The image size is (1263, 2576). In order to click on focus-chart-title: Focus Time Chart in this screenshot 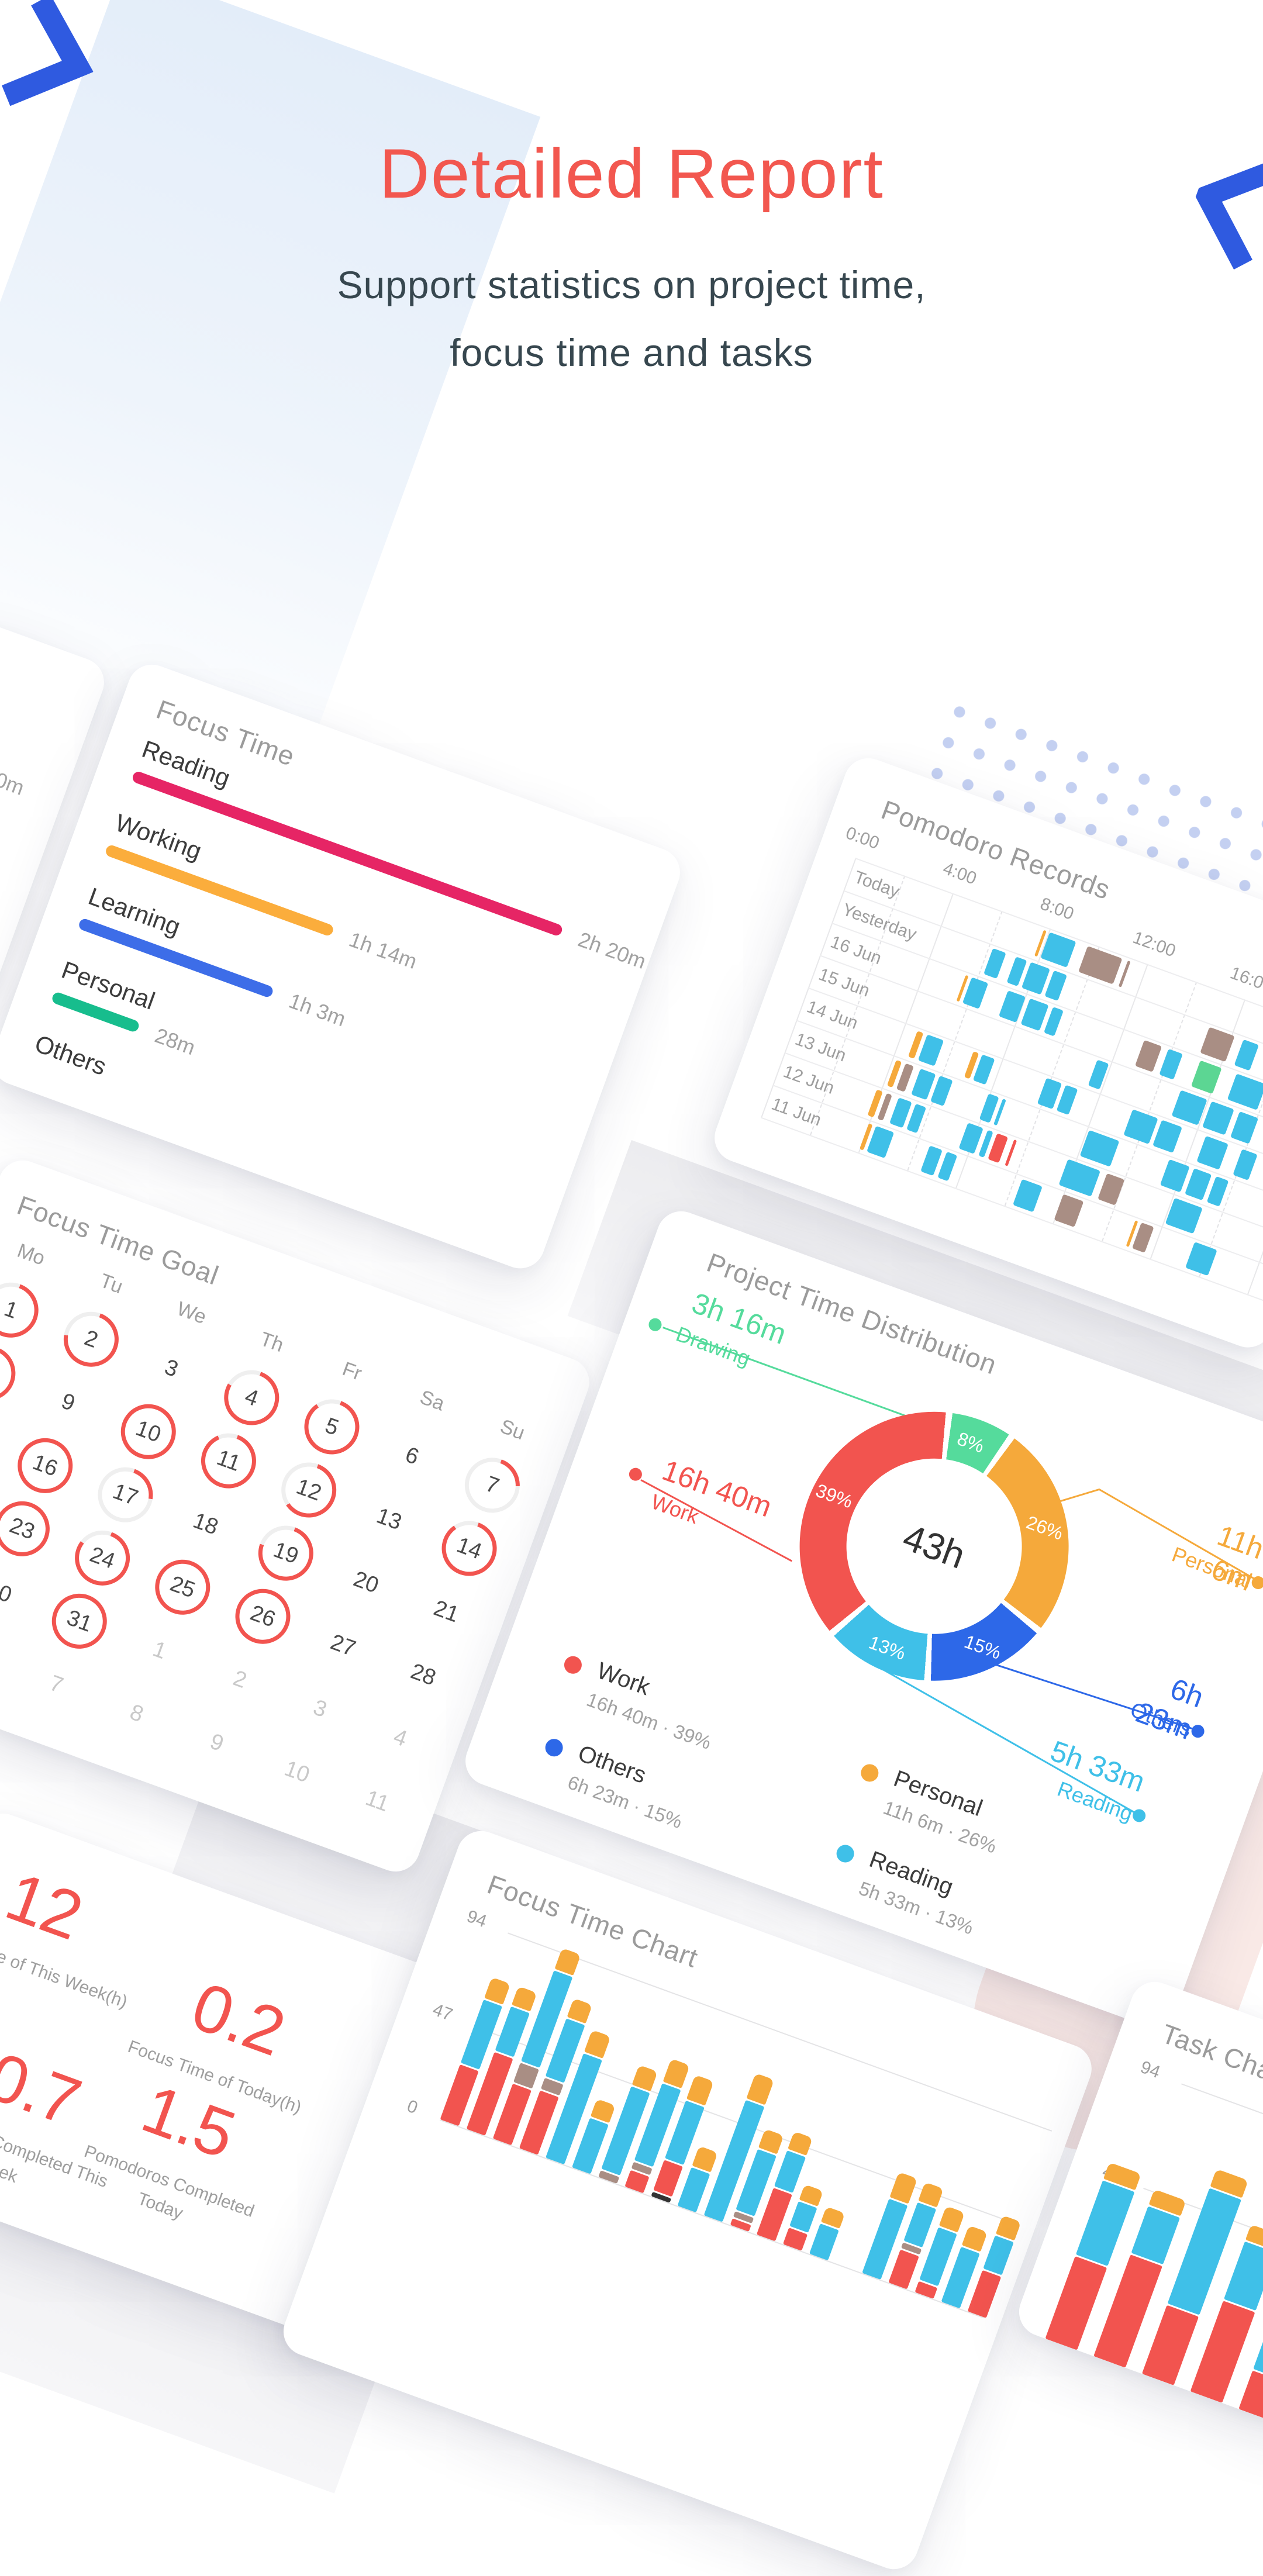, I will do `click(592, 1921)`.